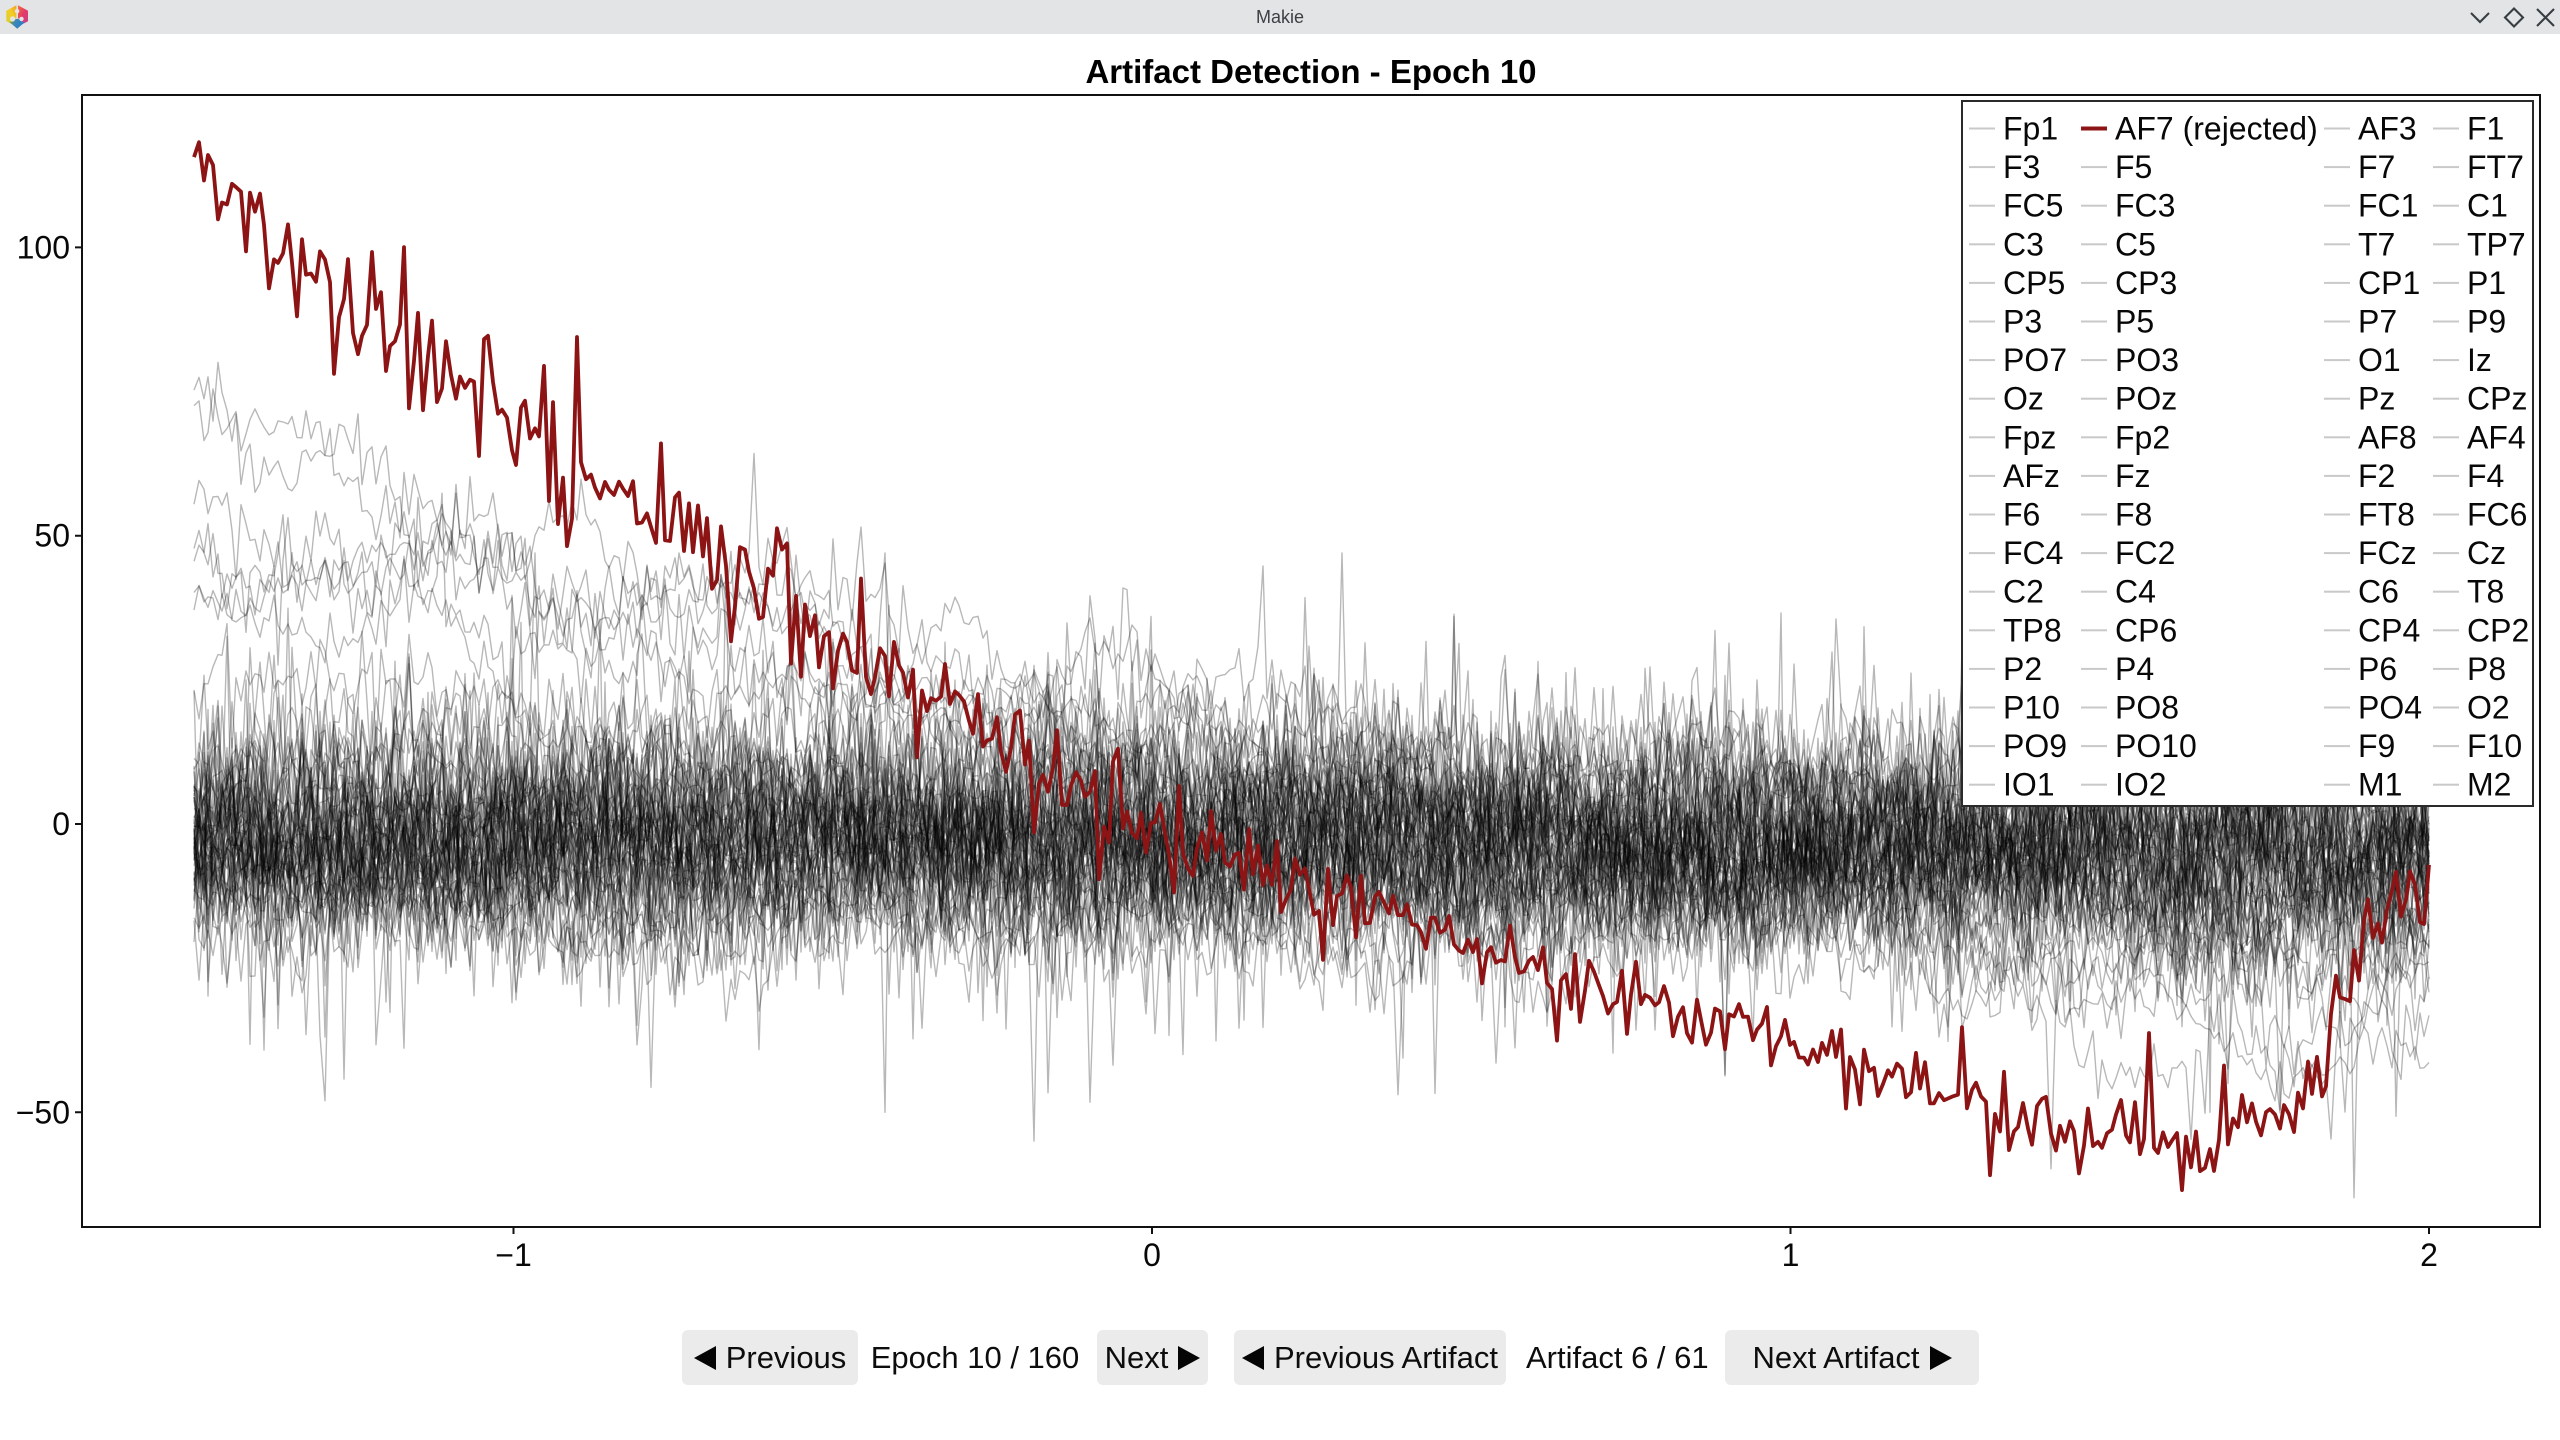  Describe the element at coordinates (2133, 476) in the screenshot. I see `svg-text: Fz` at that location.